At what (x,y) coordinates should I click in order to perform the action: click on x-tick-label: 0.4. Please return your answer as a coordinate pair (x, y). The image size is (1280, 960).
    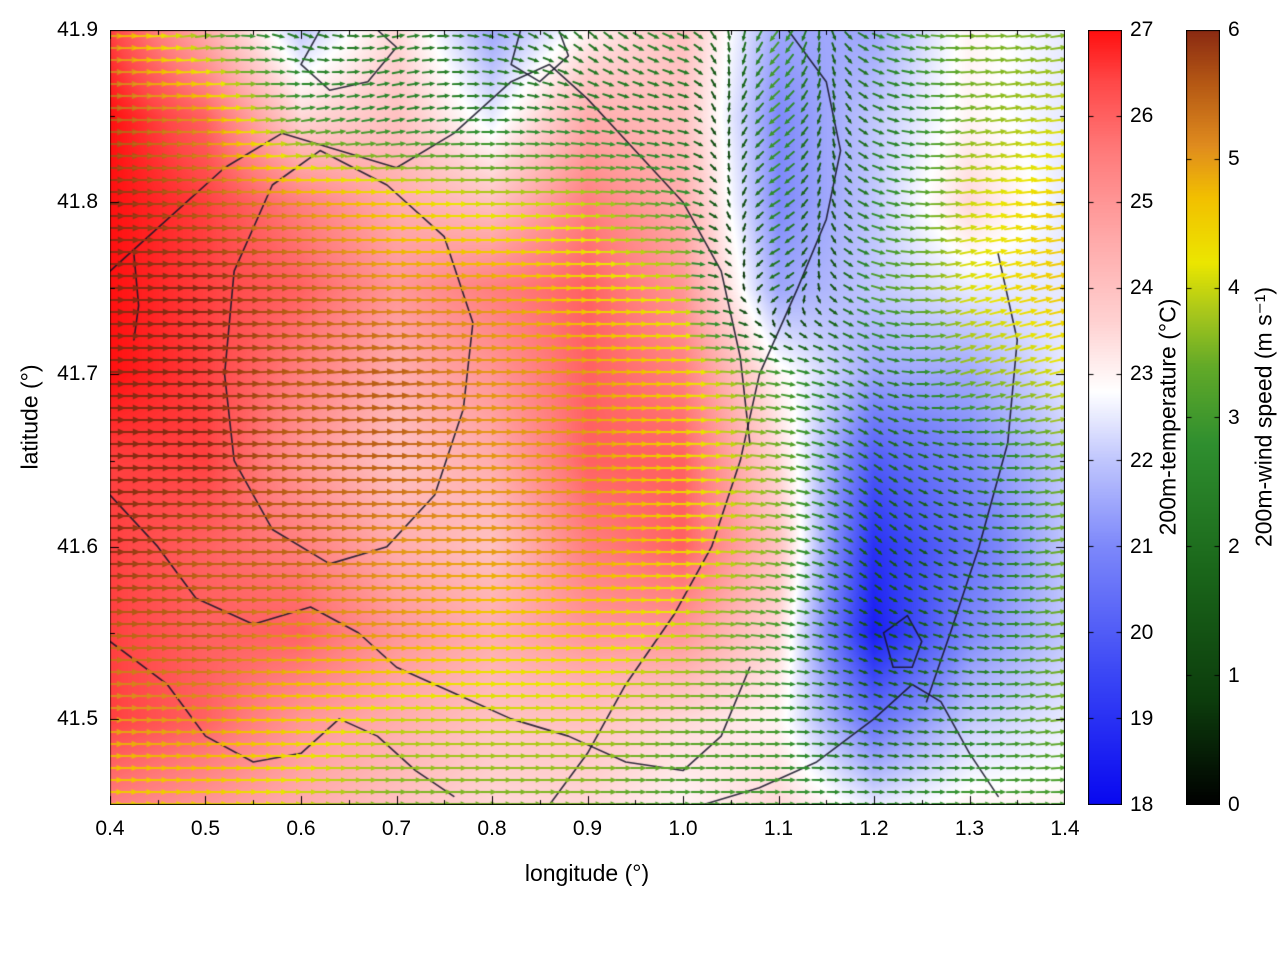
    Looking at the image, I should click on (110, 828).